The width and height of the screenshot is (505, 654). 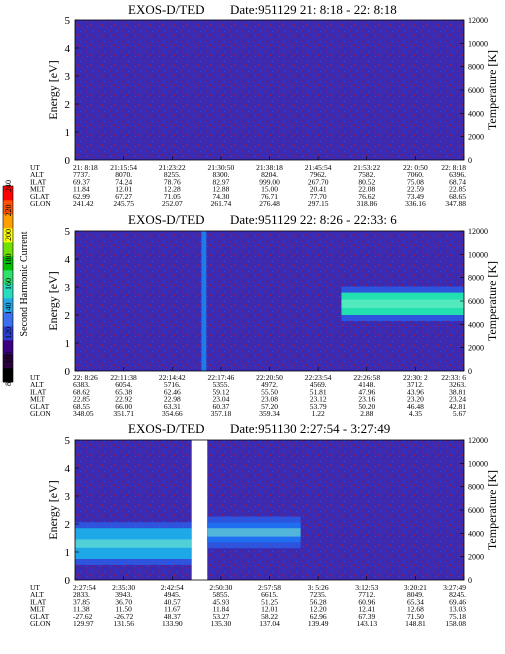 What do you see at coordinates (123, 399) in the screenshot?
I see `table-cell: 22.92` at bounding box center [123, 399].